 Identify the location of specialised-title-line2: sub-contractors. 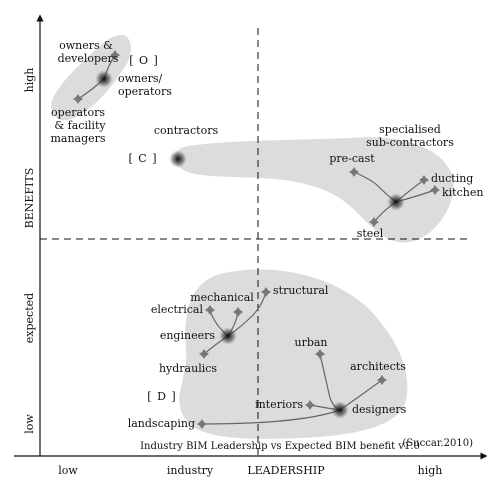
(410, 142).